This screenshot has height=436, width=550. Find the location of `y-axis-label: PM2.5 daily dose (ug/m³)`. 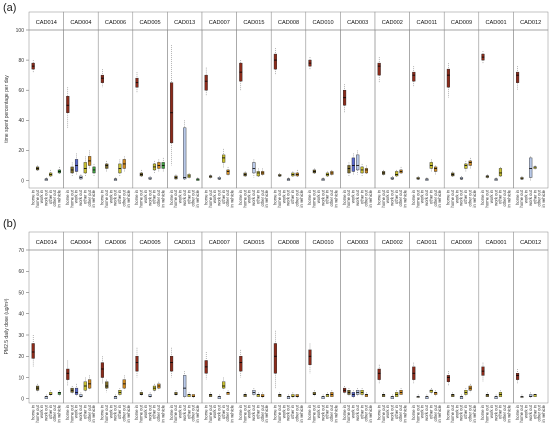

y-axis-label: PM2.5 daily dose (ug/m³) is located at coordinates (7, 326).